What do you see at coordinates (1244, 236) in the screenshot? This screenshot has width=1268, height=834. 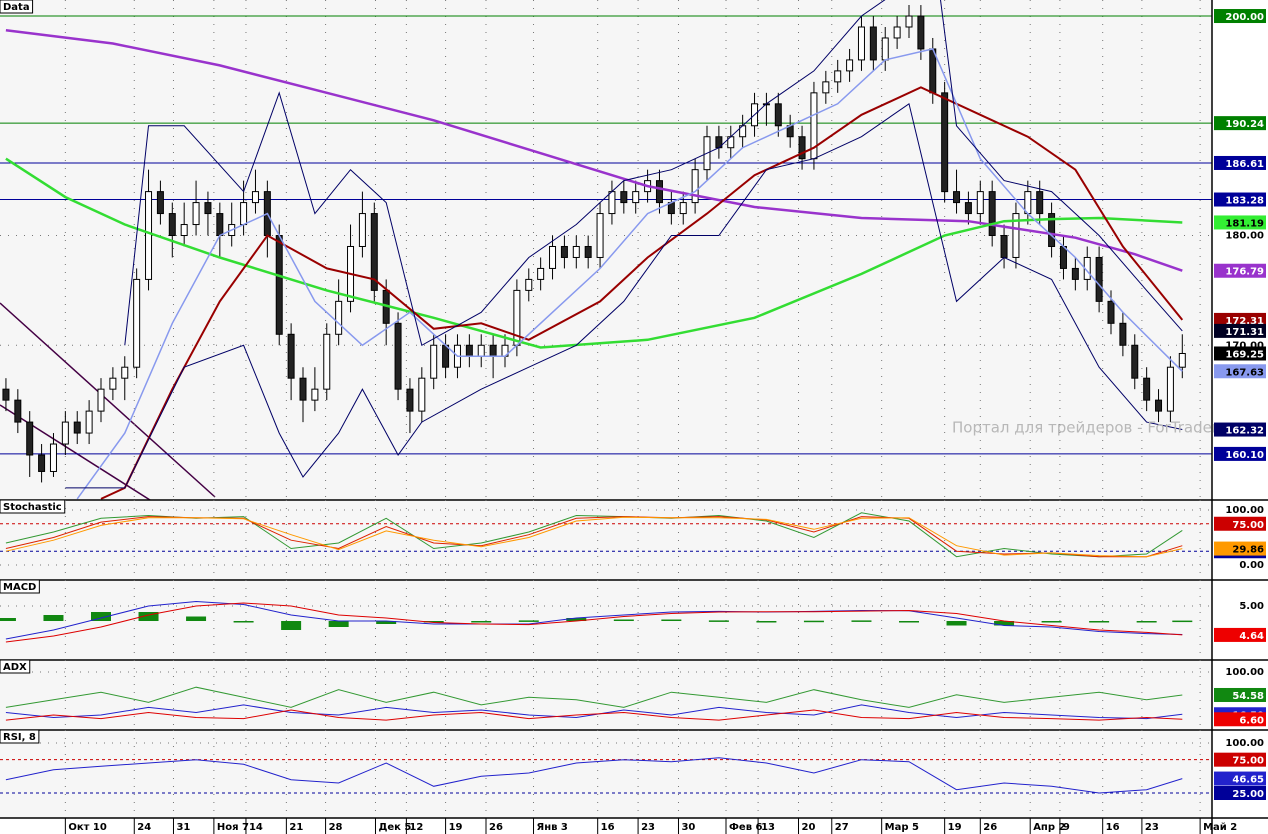 I see `y-tick-label: 180.00` at bounding box center [1244, 236].